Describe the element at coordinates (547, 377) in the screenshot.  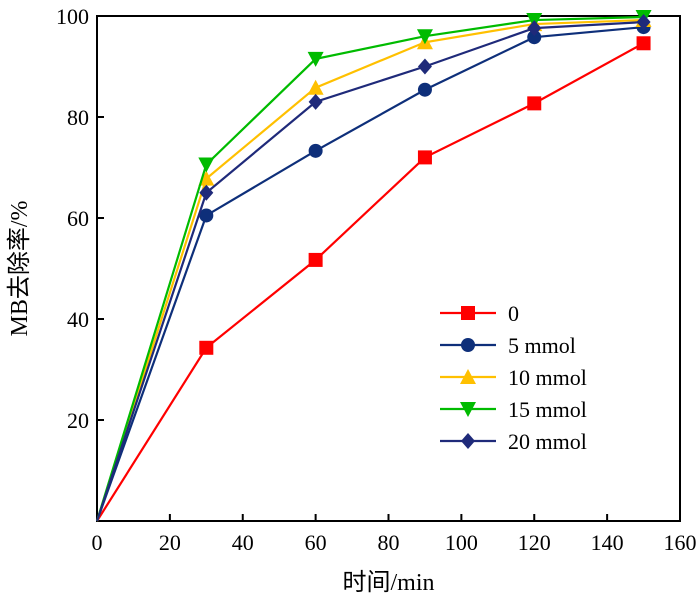
I see `legend-label: 10 mmol` at that location.